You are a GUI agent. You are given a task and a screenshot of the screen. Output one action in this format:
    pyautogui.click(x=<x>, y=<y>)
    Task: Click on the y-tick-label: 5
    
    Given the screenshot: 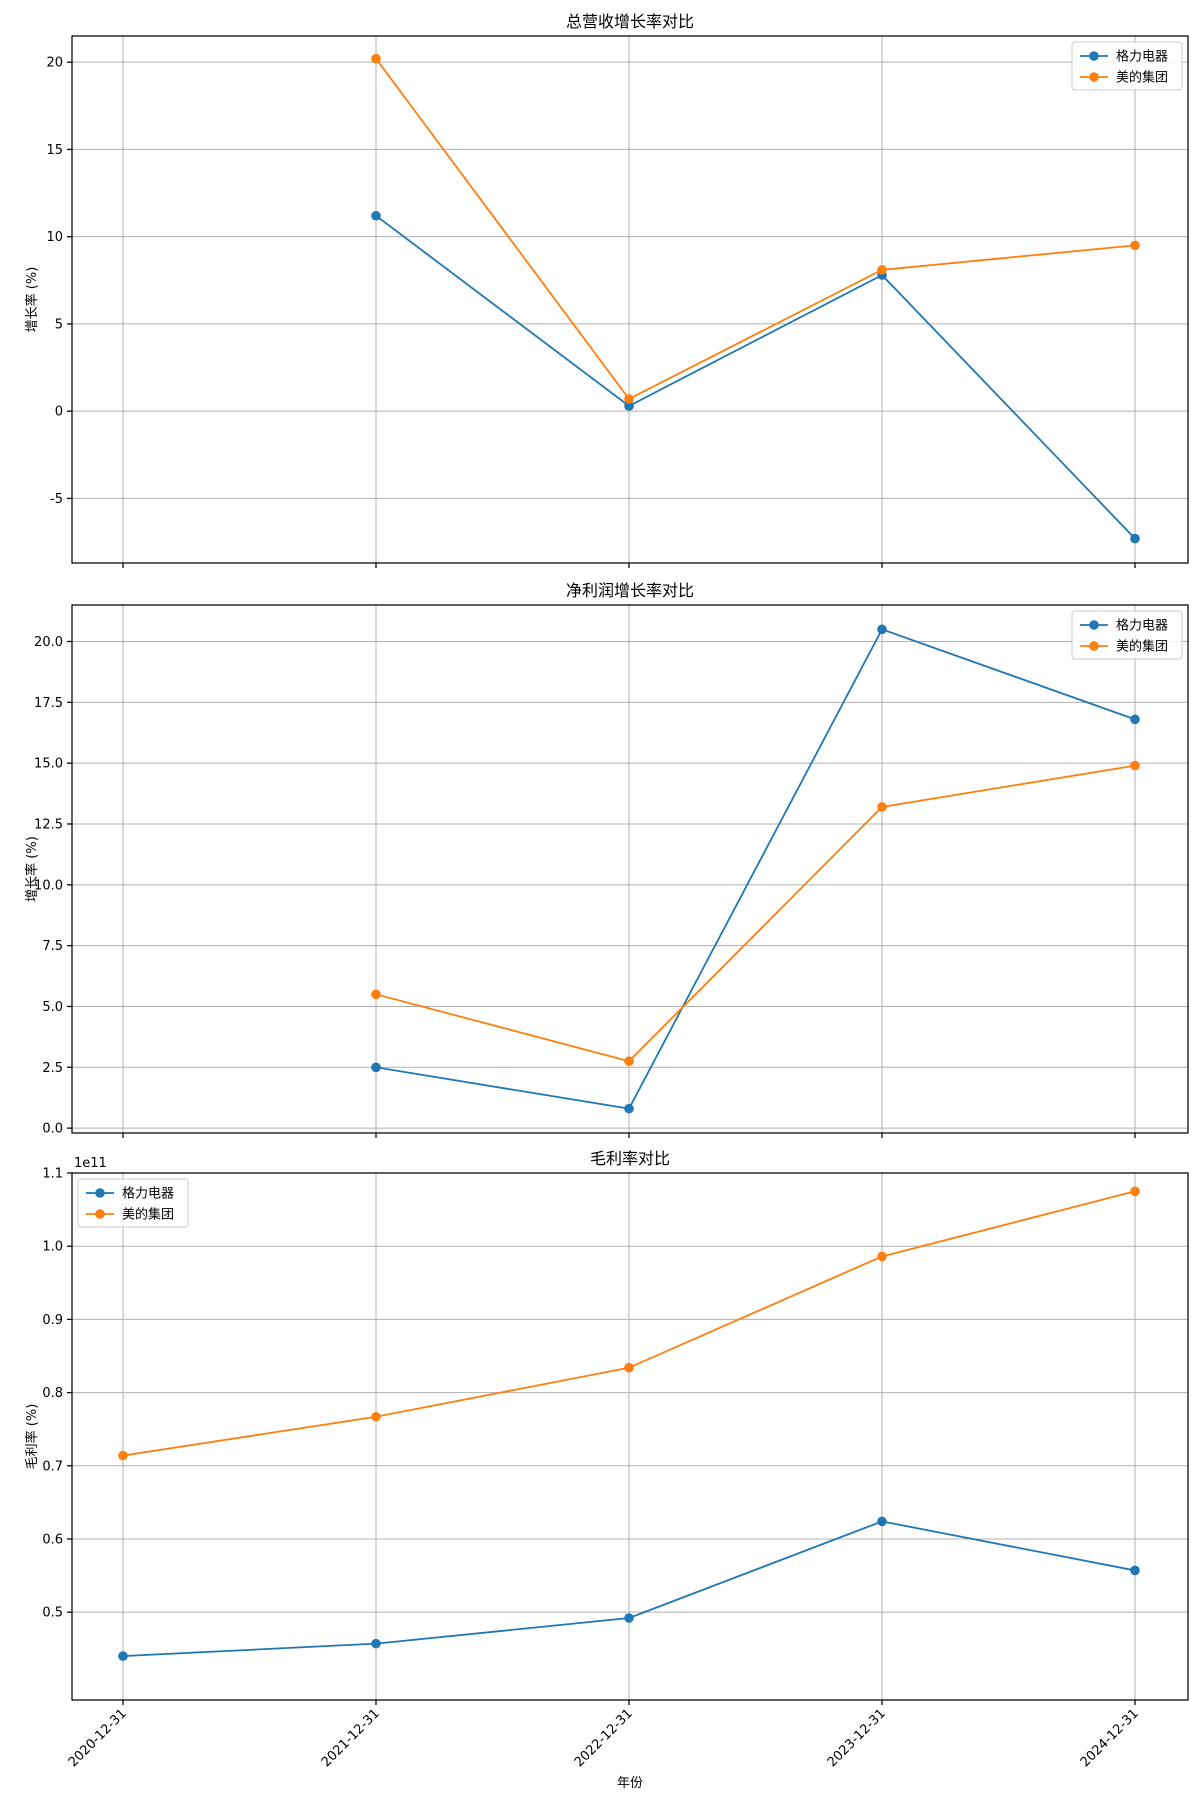 What is the action you would take?
    pyautogui.click(x=59, y=324)
    